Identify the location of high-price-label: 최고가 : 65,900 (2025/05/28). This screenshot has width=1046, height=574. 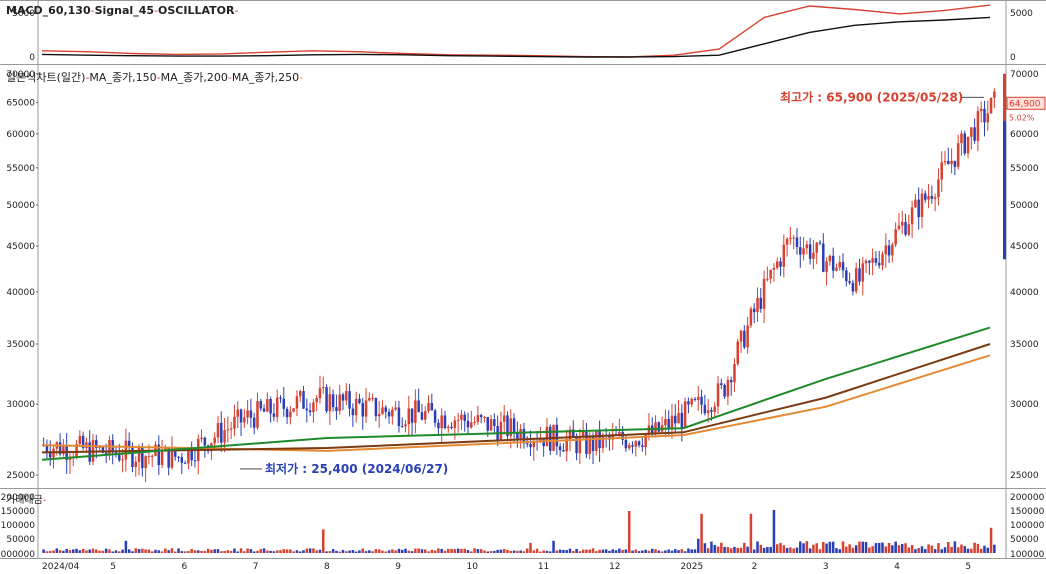
(871, 96).